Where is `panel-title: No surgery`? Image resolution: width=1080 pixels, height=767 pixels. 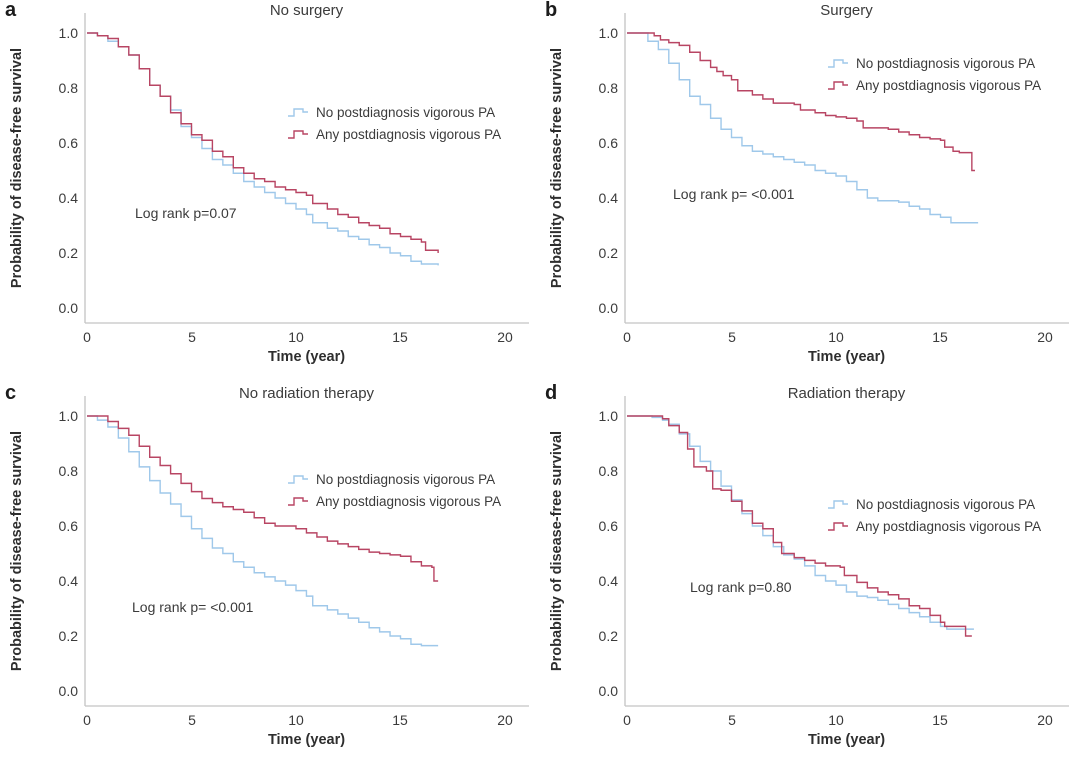 panel-title: No surgery is located at coordinates (306, 10).